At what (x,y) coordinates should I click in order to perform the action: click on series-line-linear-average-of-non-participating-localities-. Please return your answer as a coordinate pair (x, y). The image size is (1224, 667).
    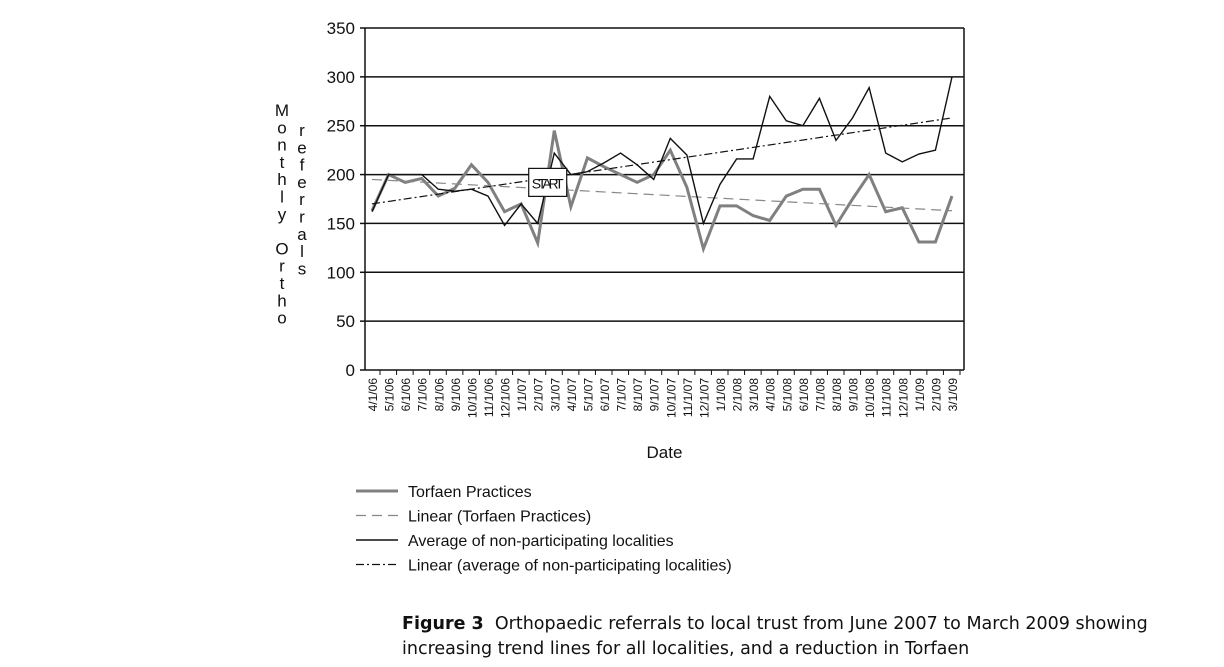
    Looking at the image, I should click on (662, 161).